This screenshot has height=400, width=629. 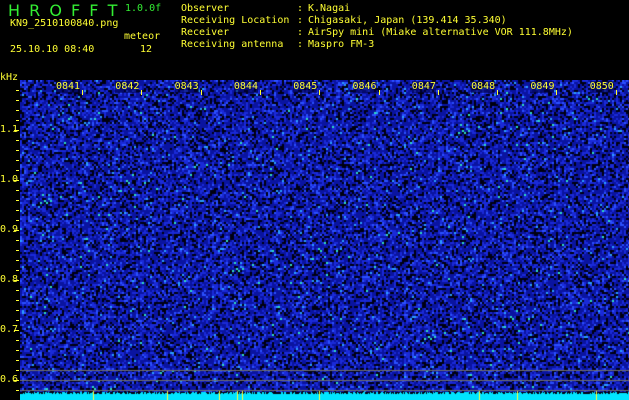 I want to click on info-label: Receiver, so click(x=205, y=32).